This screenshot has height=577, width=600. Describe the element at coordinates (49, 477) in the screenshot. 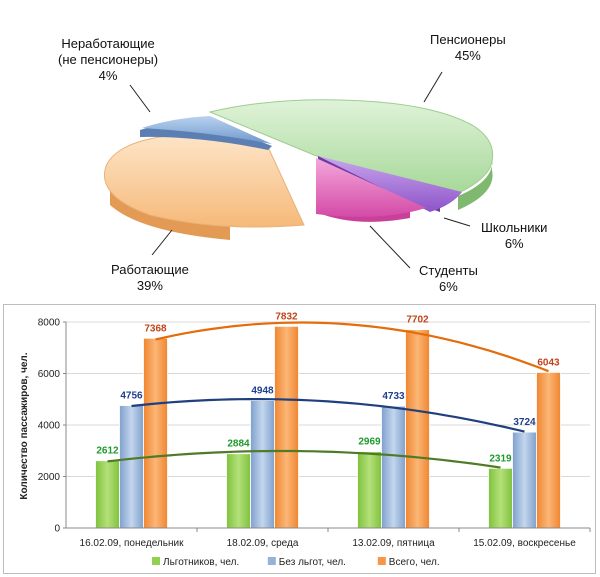

I see `y-tick-label: 2000` at that location.